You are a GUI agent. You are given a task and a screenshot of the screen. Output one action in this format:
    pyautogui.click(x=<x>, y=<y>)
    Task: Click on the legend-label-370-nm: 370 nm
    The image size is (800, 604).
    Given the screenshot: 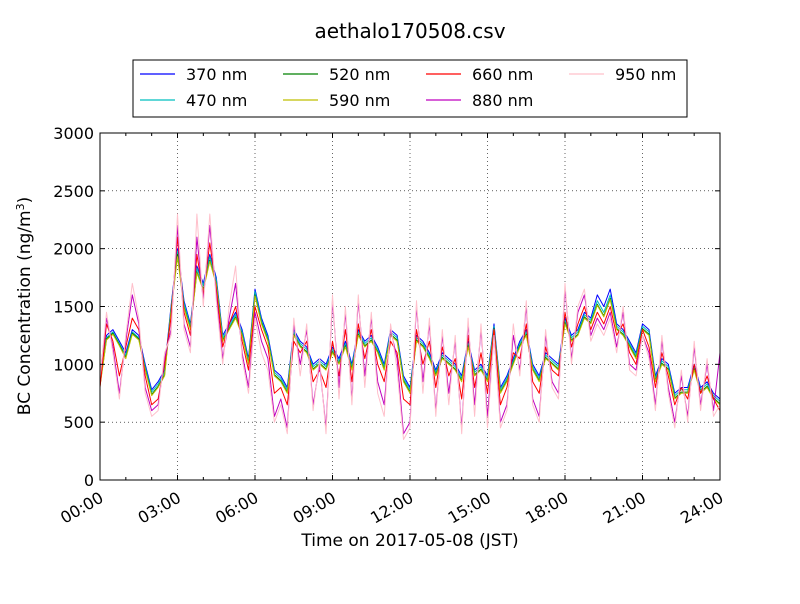 What is the action you would take?
    pyautogui.click(x=216, y=74)
    